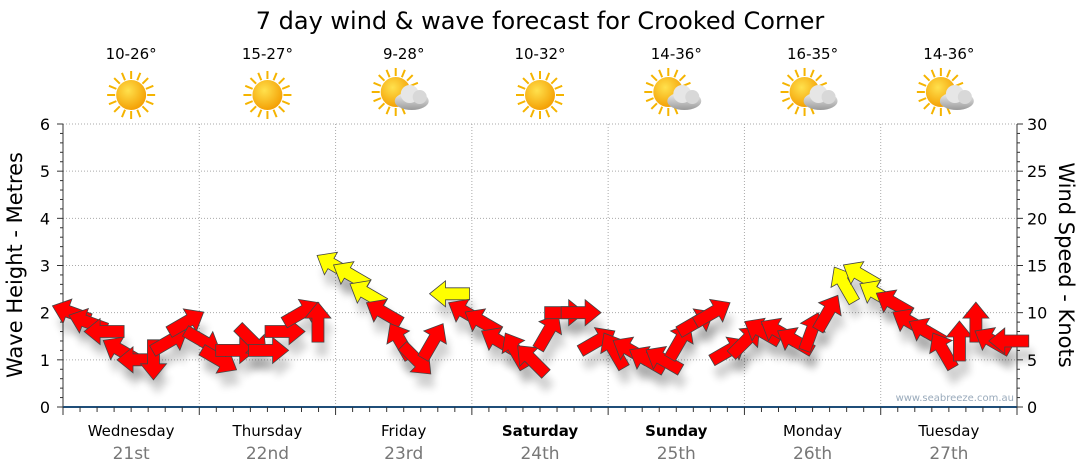 This screenshot has width=1080, height=475. What do you see at coordinates (131, 54) in the screenshot?
I see `temperature-range: 10-26°` at bounding box center [131, 54].